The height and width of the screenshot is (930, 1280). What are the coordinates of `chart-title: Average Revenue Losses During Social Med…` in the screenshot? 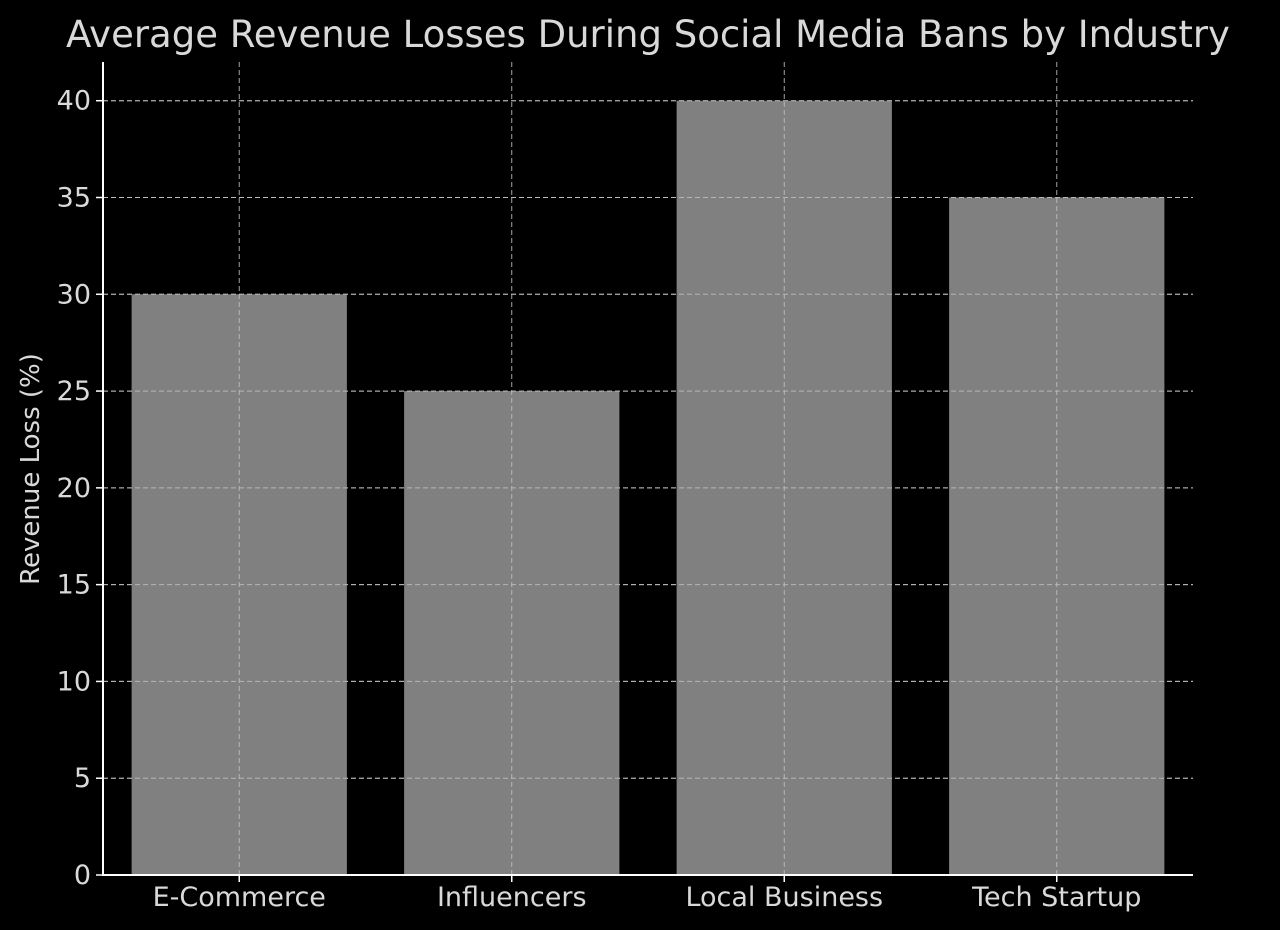 It's located at (648, 34).